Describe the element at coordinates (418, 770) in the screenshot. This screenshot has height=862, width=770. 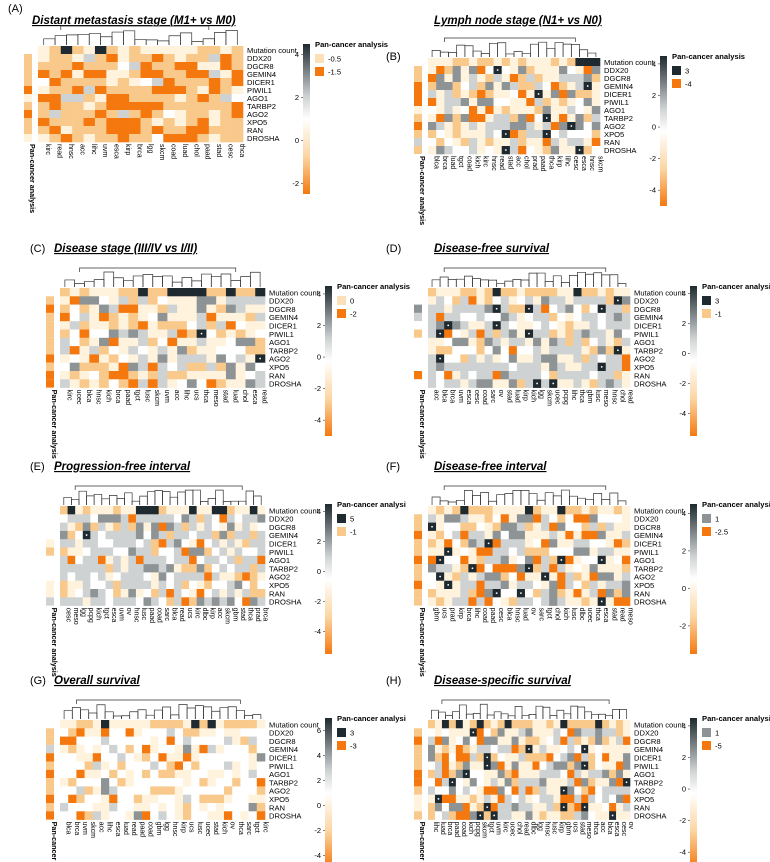
I see `pan-cancer-column` at that location.